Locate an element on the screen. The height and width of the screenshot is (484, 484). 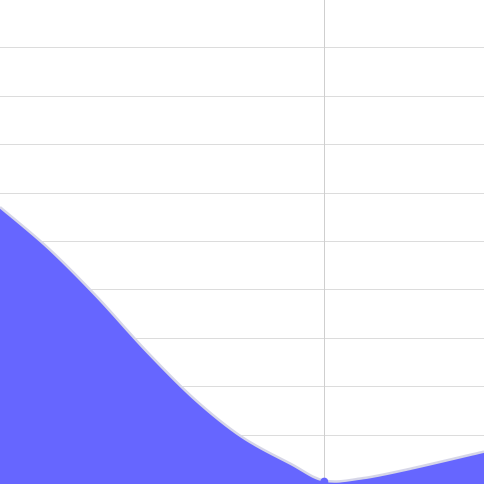
data-point-marker is located at coordinates (324, 480).